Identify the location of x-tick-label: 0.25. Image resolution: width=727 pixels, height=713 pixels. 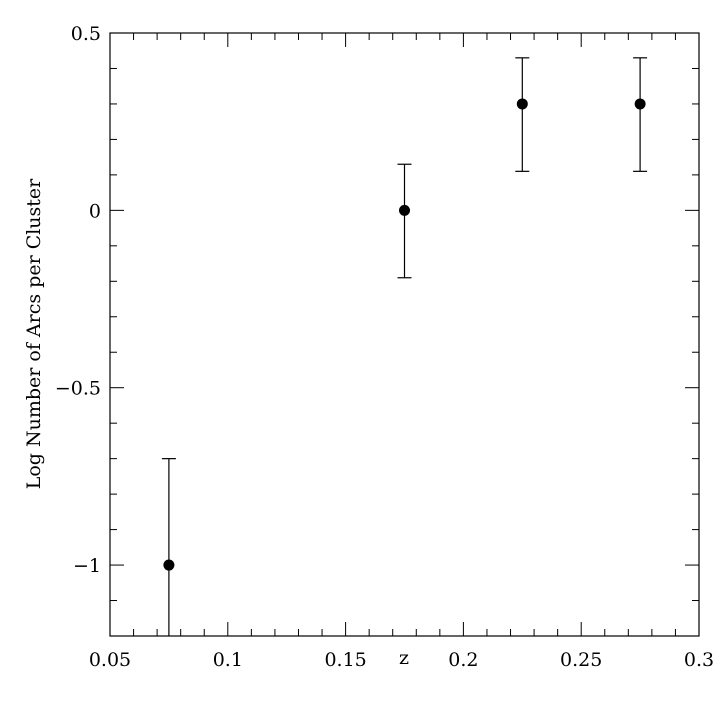
(581, 660).